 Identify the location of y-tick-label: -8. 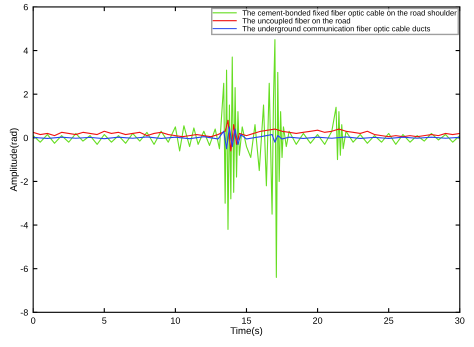
(24, 312).